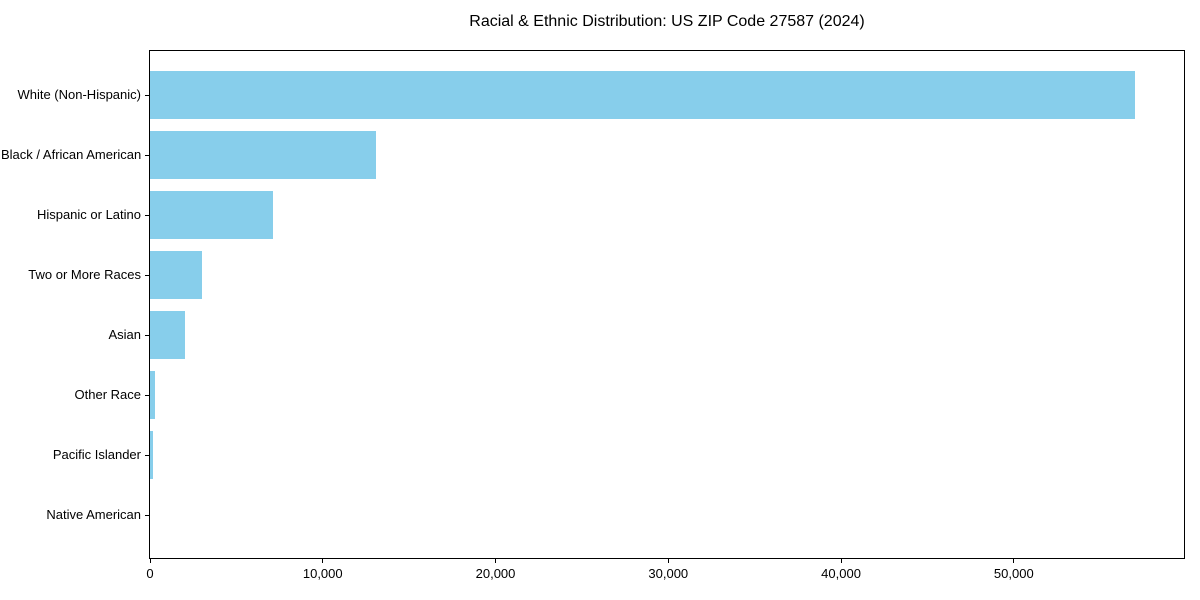  Describe the element at coordinates (322, 573) in the screenshot. I see `x-tick-label: 10,000` at that location.